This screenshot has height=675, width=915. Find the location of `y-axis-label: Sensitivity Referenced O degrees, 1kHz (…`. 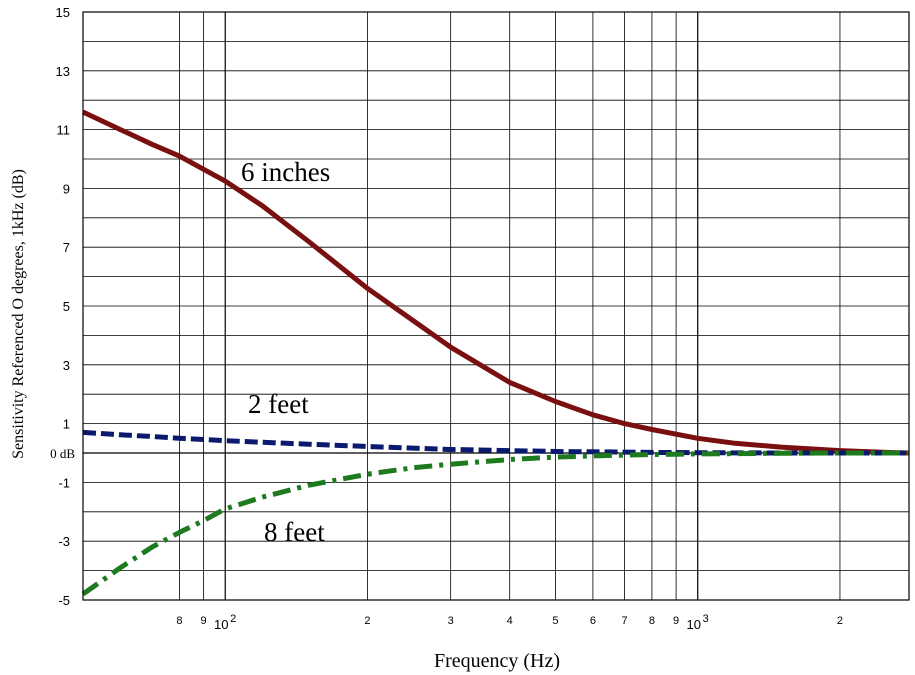

y-axis-label: Sensitivity Referenced O degrees, 1kHz (… is located at coordinates (18, 314).